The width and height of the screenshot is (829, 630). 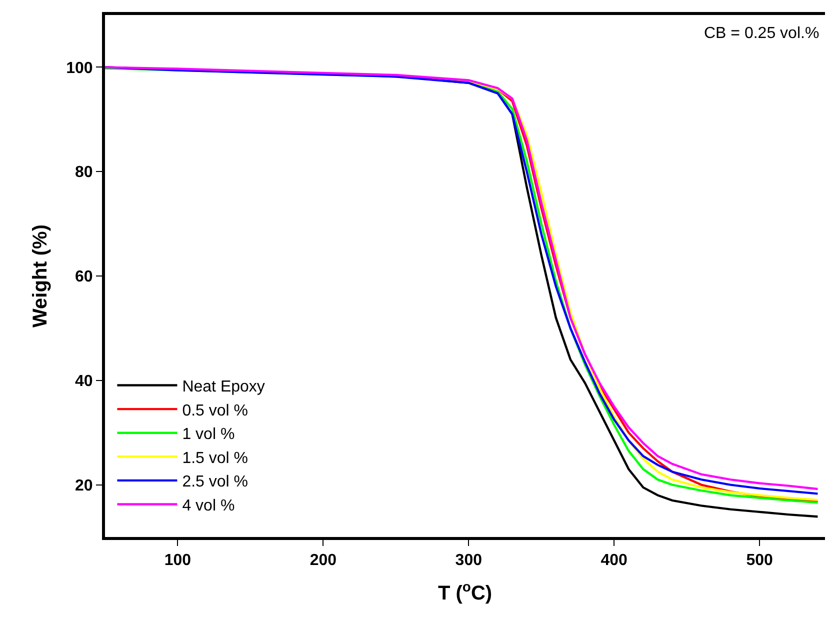 What do you see at coordinates (215, 458) in the screenshot?
I see `legend-label: 1.5 vol %` at bounding box center [215, 458].